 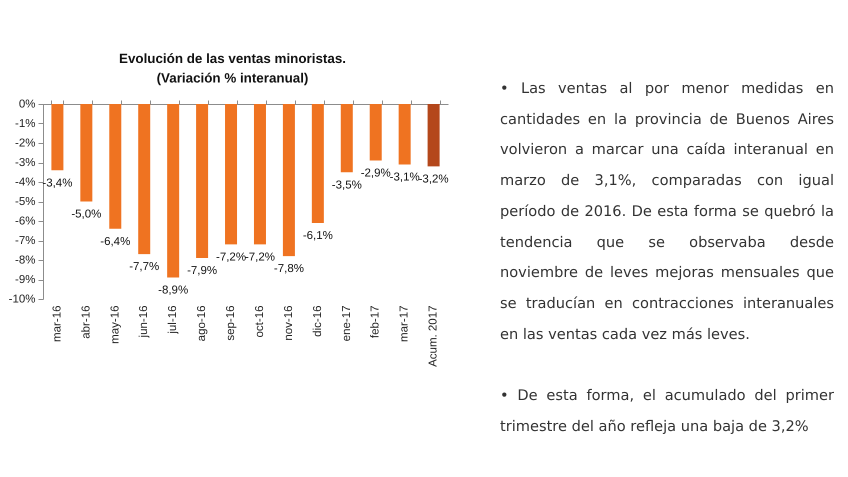 What do you see at coordinates (86, 322) in the screenshot?
I see `x-tick-label: abr-16` at bounding box center [86, 322].